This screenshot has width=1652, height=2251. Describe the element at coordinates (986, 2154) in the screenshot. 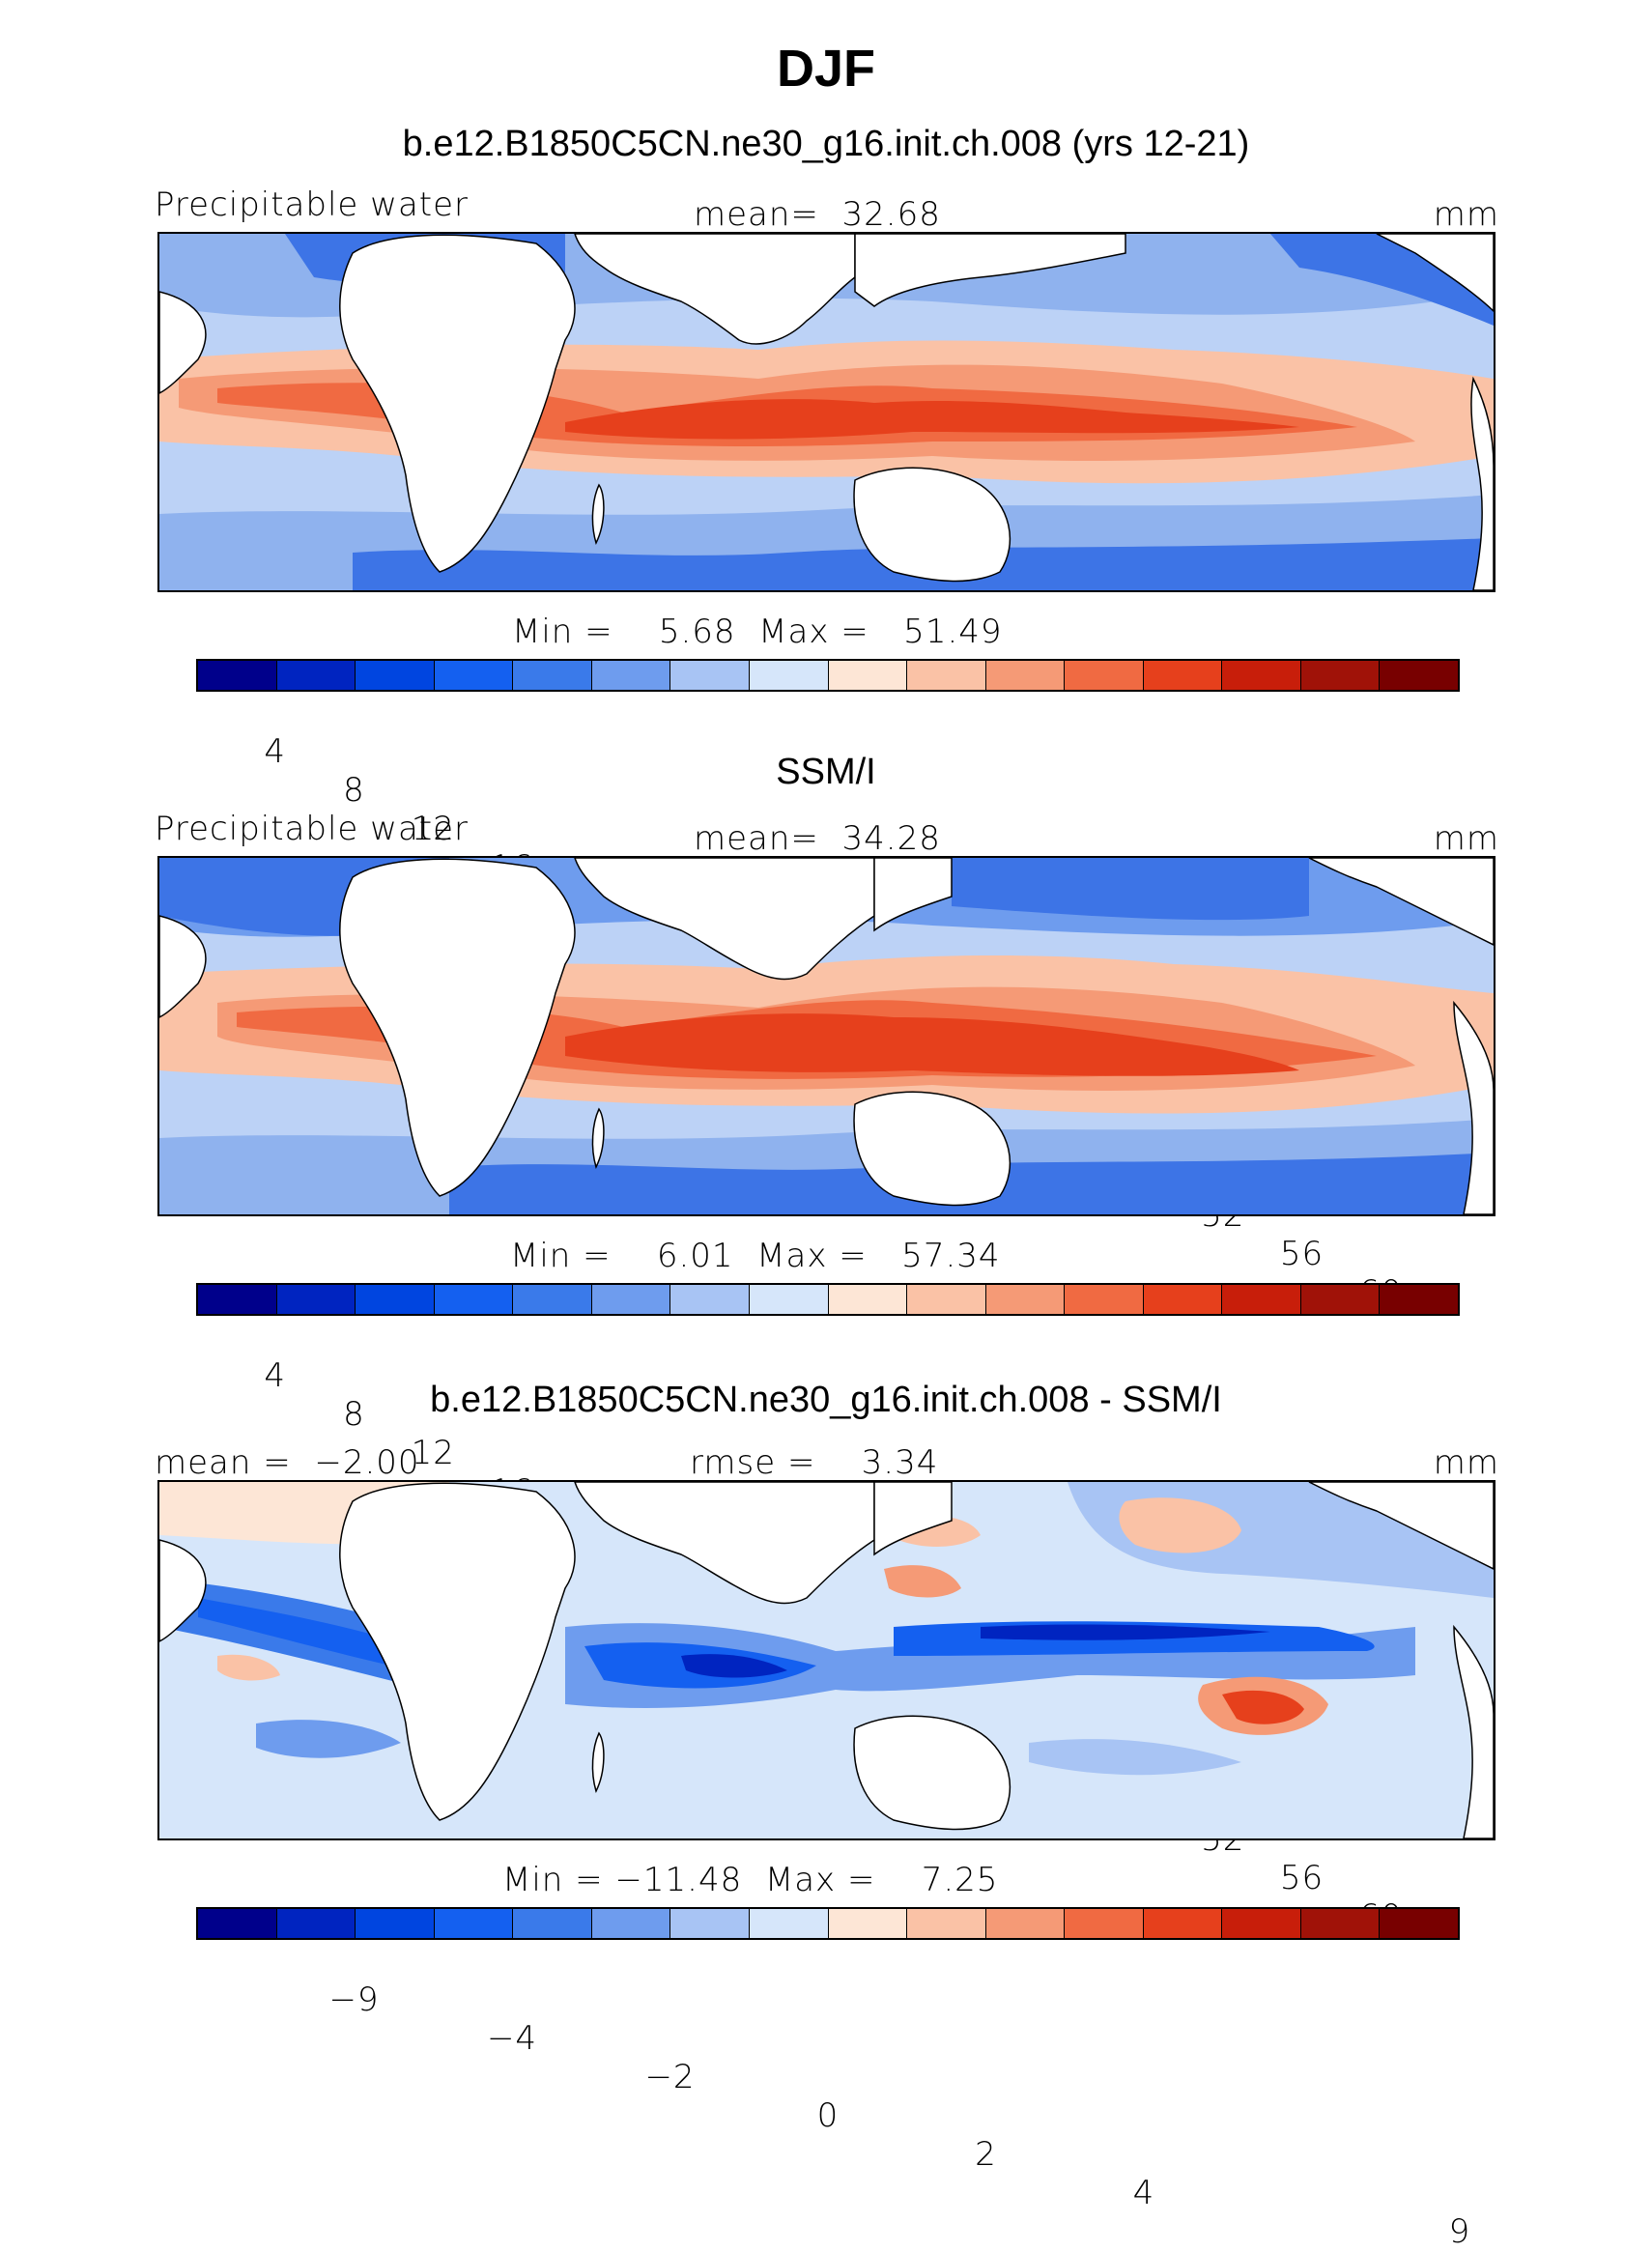

I see `tick-label: 2` at that location.